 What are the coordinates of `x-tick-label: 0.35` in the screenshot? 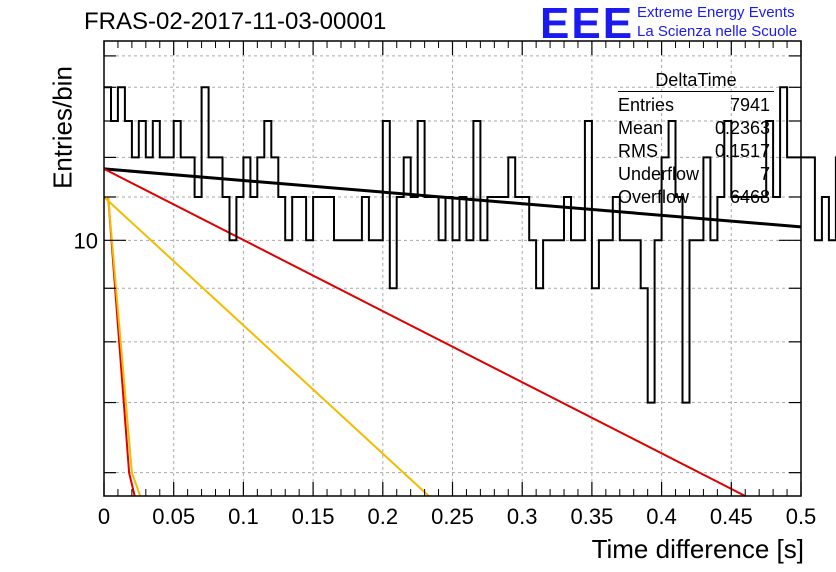 It's located at (591, 516).